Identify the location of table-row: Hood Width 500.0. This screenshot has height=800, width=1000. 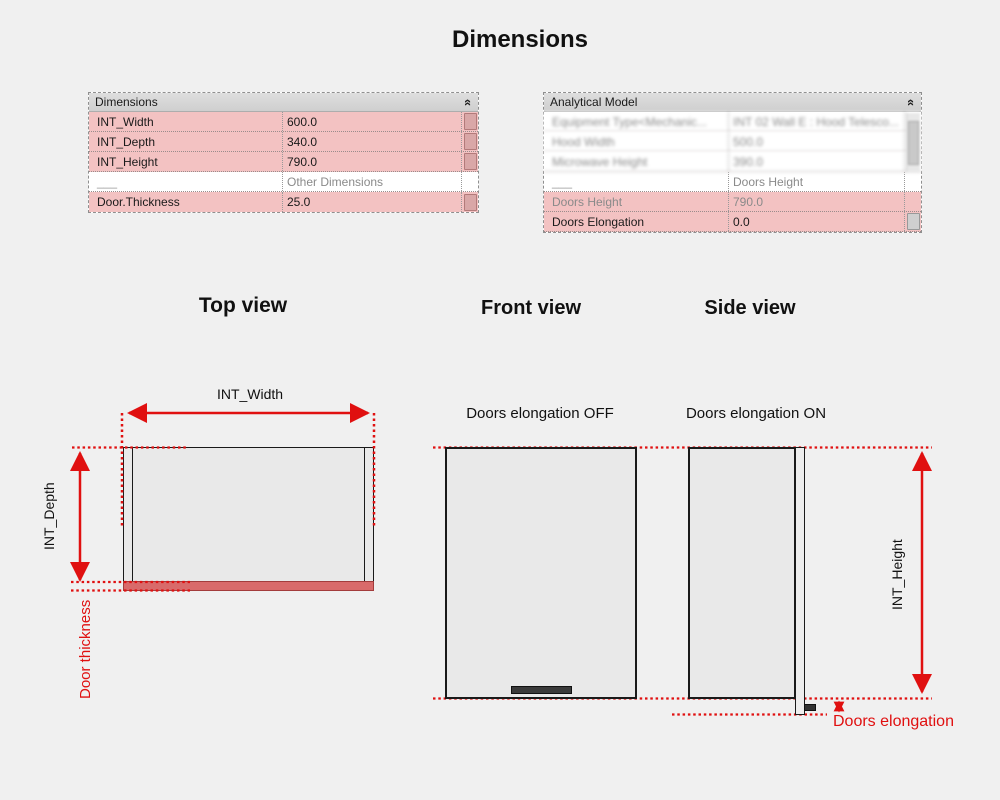
(732, 142).